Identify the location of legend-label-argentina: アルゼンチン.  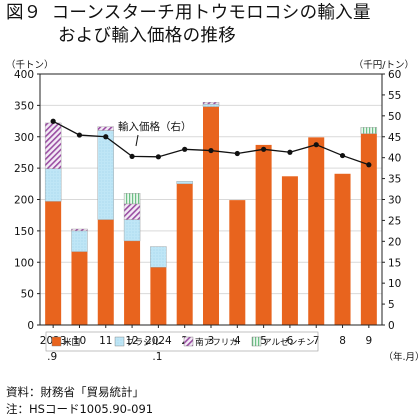
(288, 342).